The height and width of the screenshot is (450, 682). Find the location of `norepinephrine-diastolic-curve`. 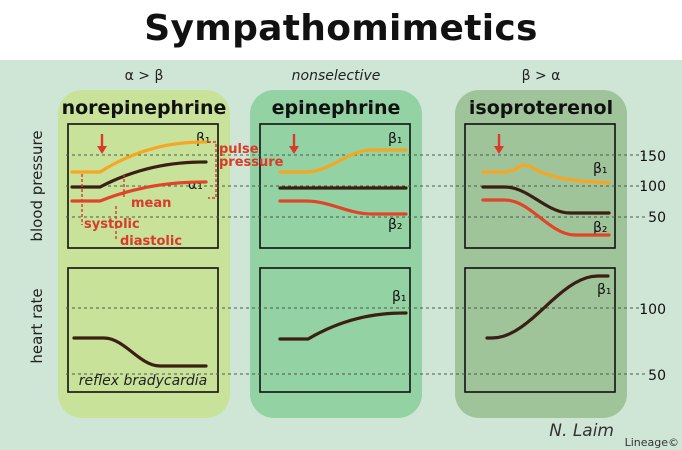

norepinephrine-diastolic-curve is located at coordinates (139, 191).